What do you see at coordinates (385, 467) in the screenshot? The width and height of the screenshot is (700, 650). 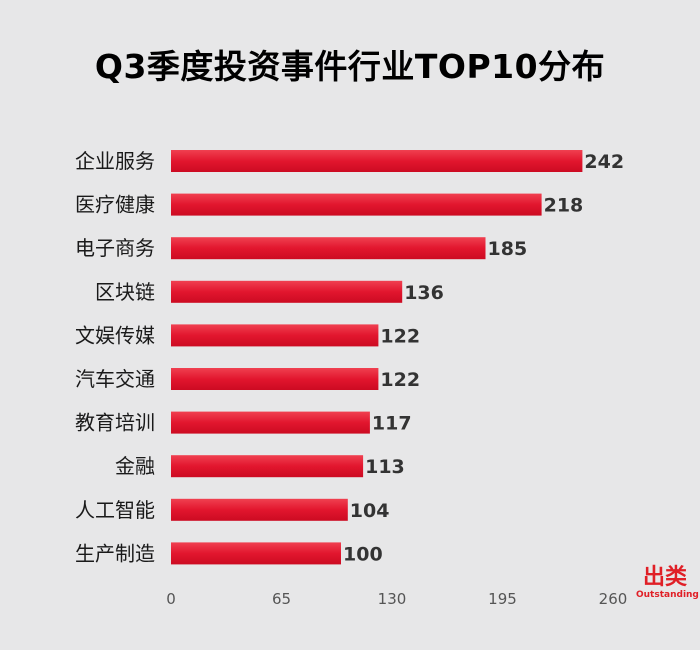 I see `value-label: 113` at bounding box center [385, 467].